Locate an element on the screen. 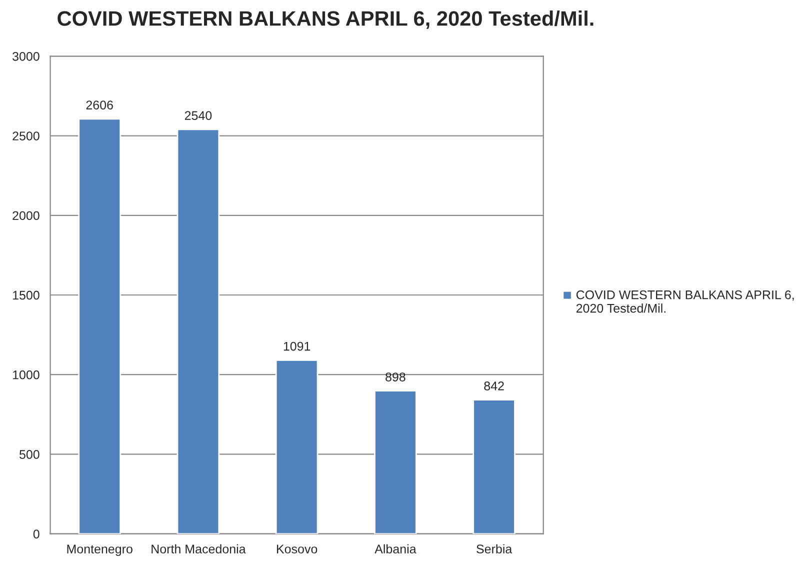 This screenshot has width=811, height=579. data-label: 1091 is located at coordinates (297, 346).